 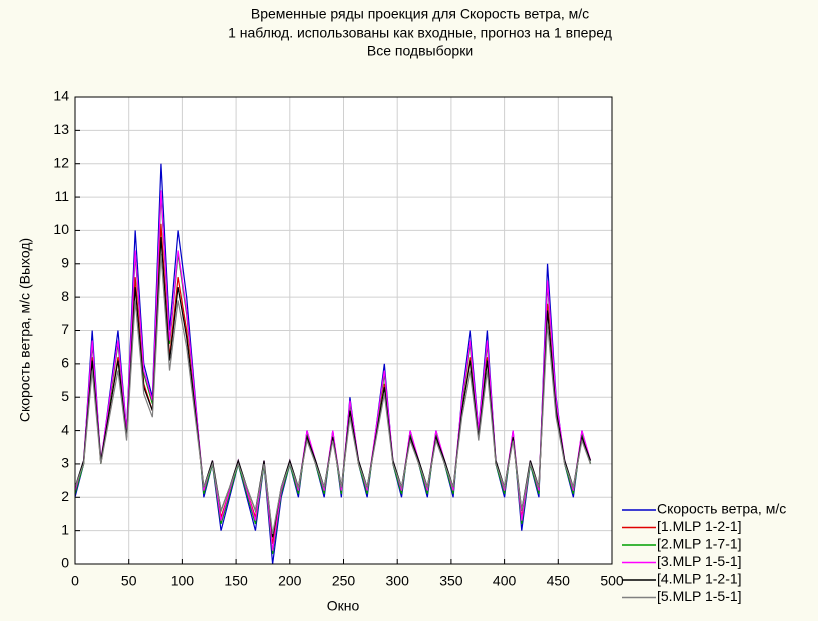 What do you see at coordinates (65, 396) in the screenshot?
I see `y-tick-label: 5` at bounding box center [65, 396].